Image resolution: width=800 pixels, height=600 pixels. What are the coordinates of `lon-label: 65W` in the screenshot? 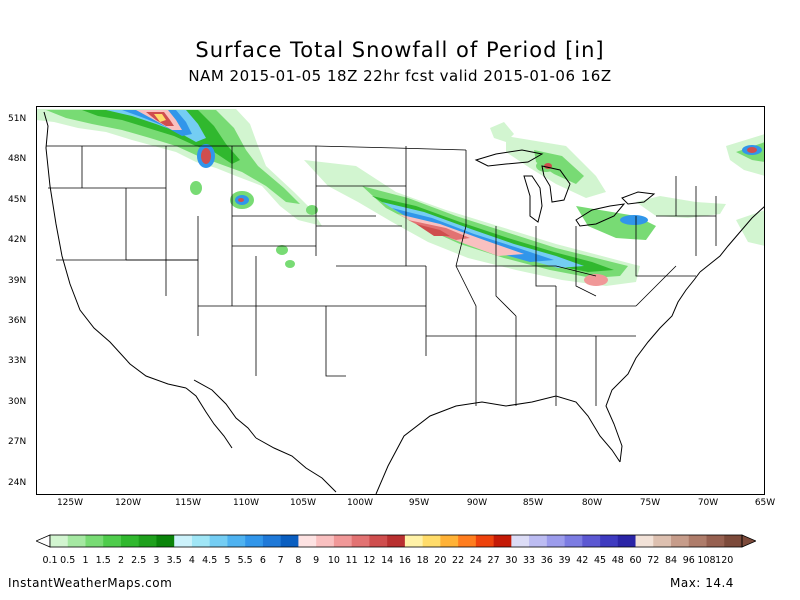 It's located at (765, 503).